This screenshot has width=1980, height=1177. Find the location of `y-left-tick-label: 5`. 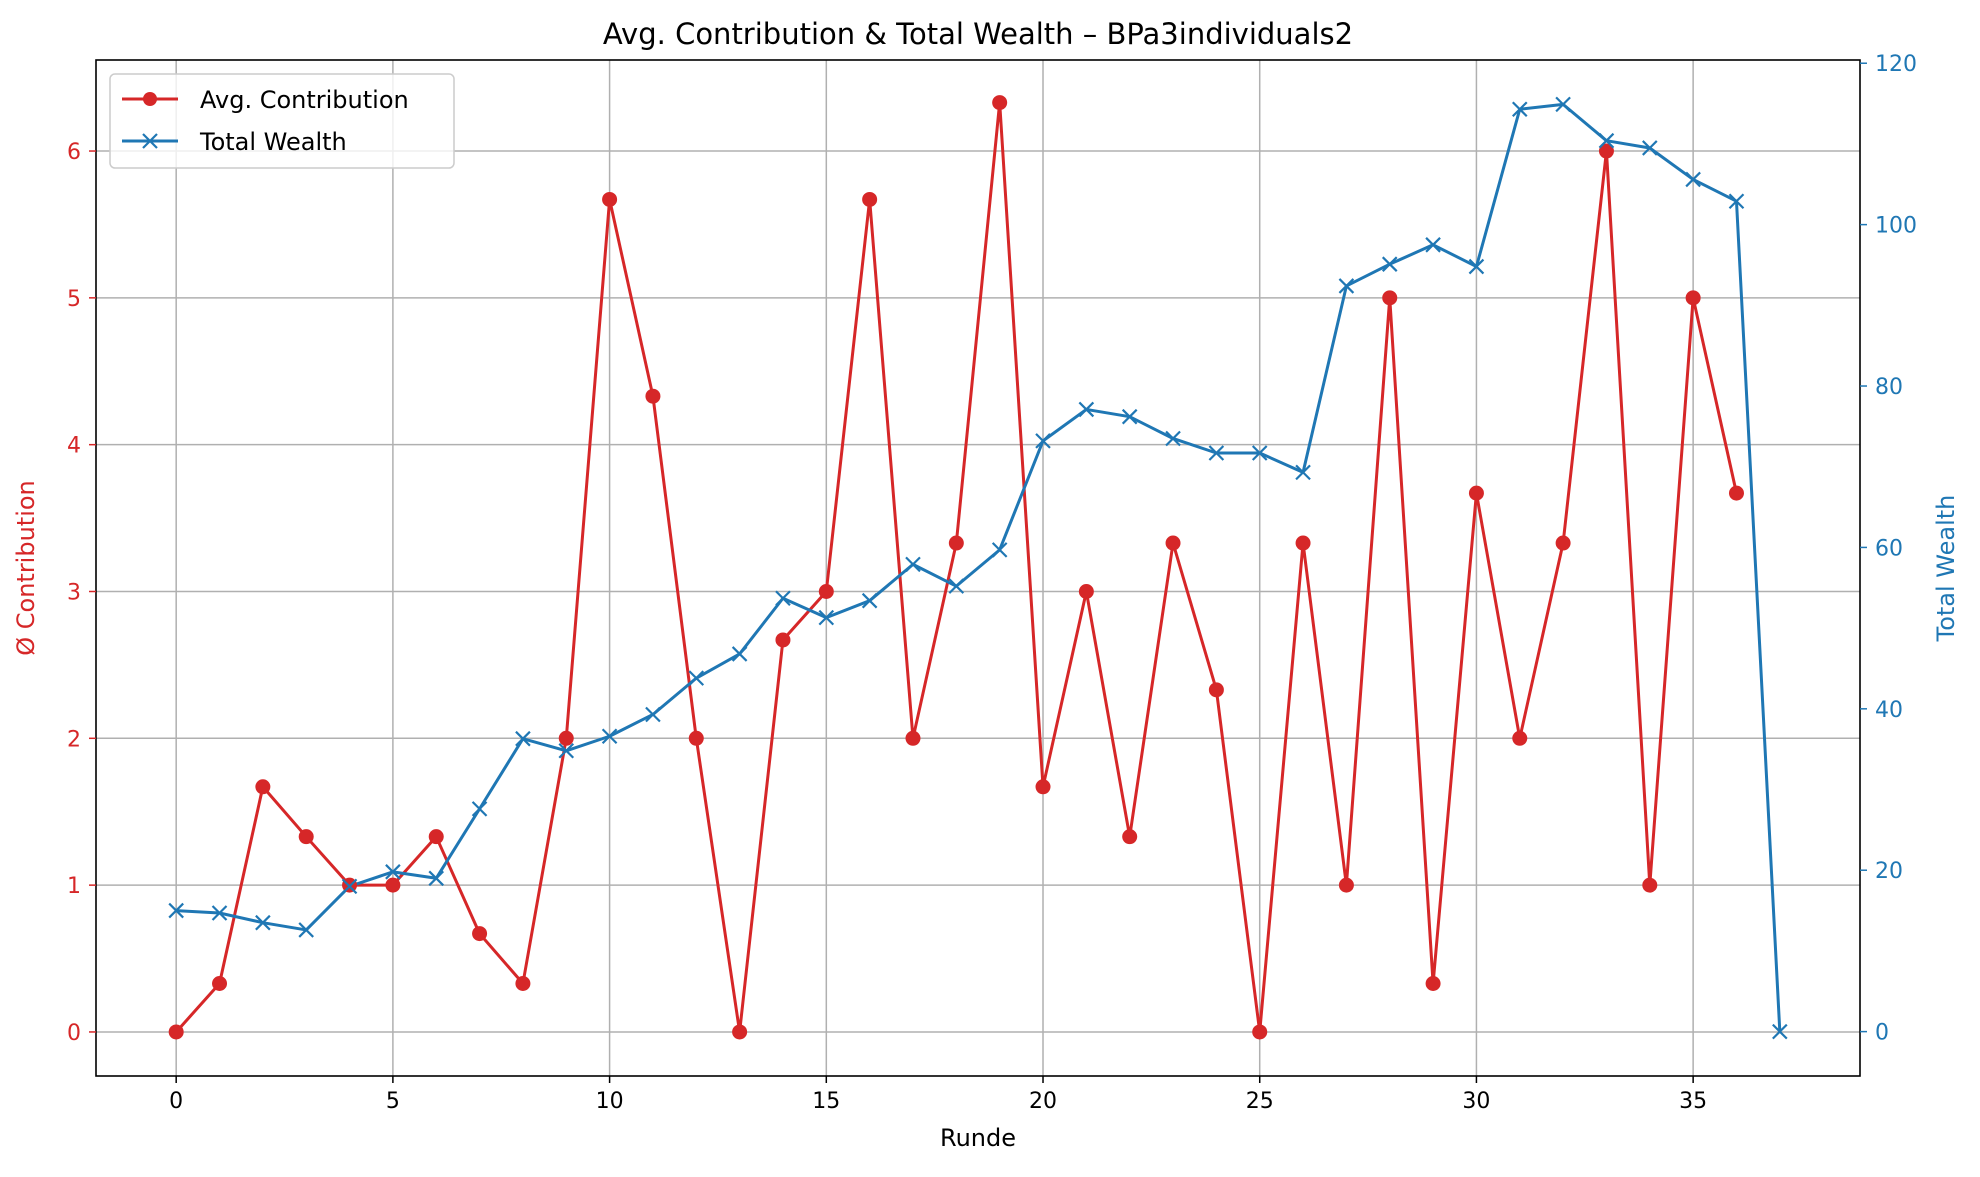

y-left-tick-label: 5 is located at coordinates (74, 299).